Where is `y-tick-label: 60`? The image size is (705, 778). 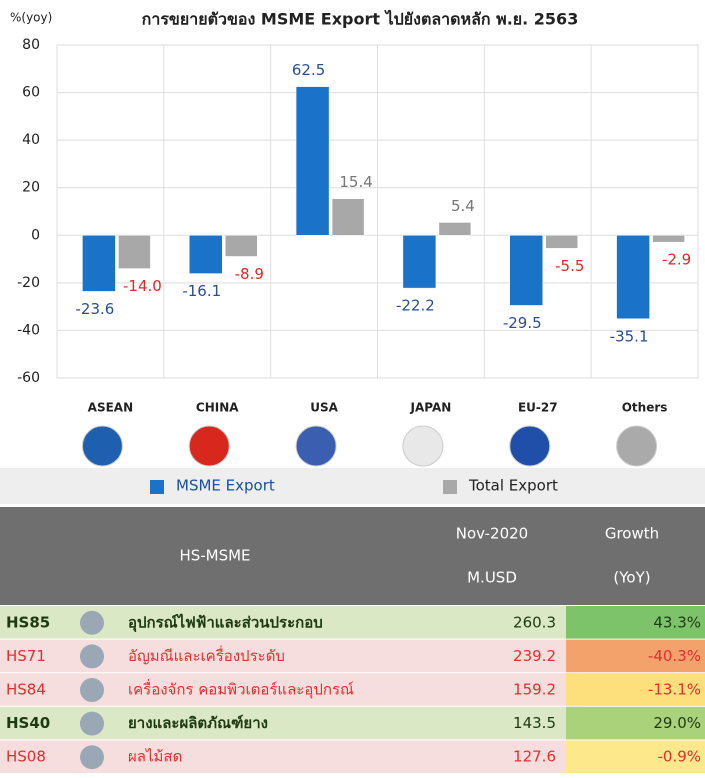 y-tick-label: 60 is located at coordinates (31, 93).